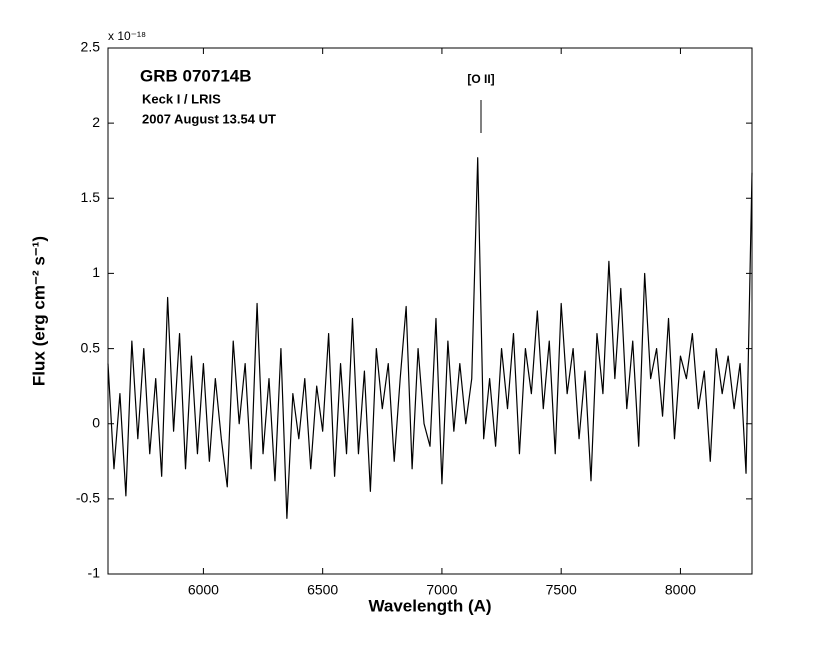  Describe the element at coordinates (127, 36) in the screenshot. I see `y-scale-label: x 10⁻¹⁸` at that location.